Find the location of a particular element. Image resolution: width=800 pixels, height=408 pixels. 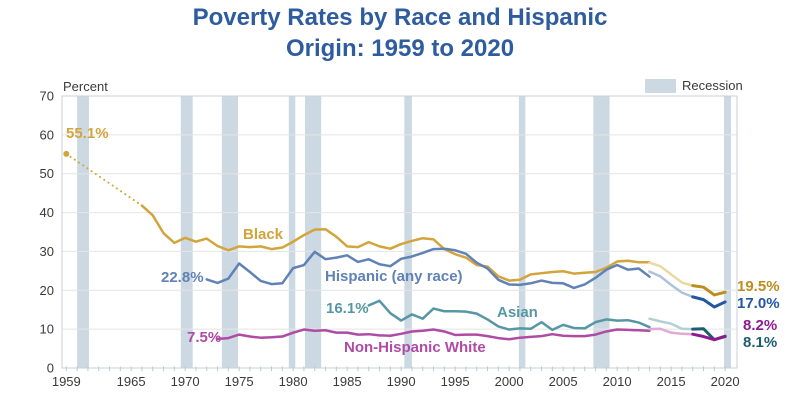

y-tick-label: 0 is located at coordinates (50, 368).